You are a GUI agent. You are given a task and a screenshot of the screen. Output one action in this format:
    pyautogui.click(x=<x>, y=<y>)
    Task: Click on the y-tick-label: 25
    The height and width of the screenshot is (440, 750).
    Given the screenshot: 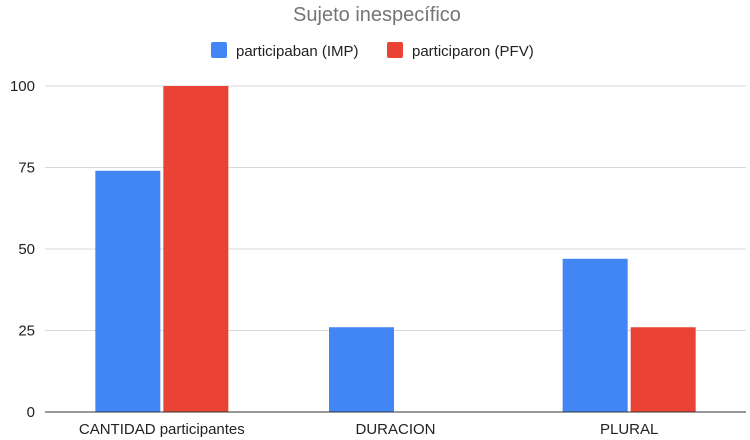 What is the action you would take?
    pyautogui.click(x=26, y=331)
    